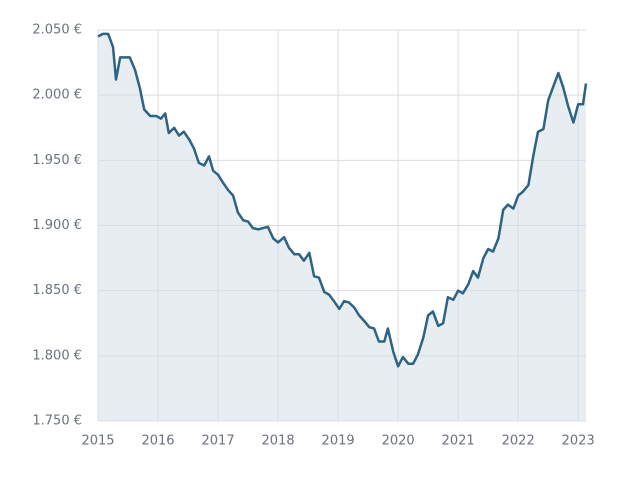 The height and width of the screenshot is (481, 619). What do you see at coordinates (97, 441) in the screenshot?
I see `x-tick-label: 2015` at bounding box center [97, 441].